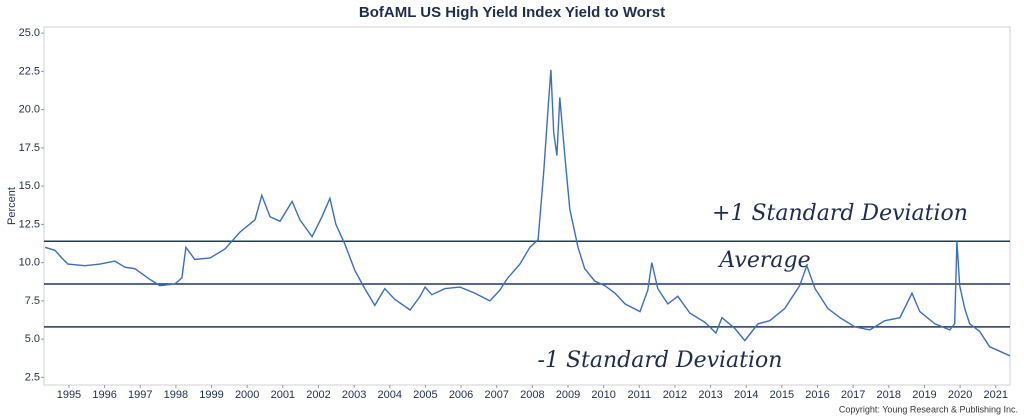 This screenshot has height=419, width=1024. I want to click on x-tick-label: 1999, so click(211, 395).